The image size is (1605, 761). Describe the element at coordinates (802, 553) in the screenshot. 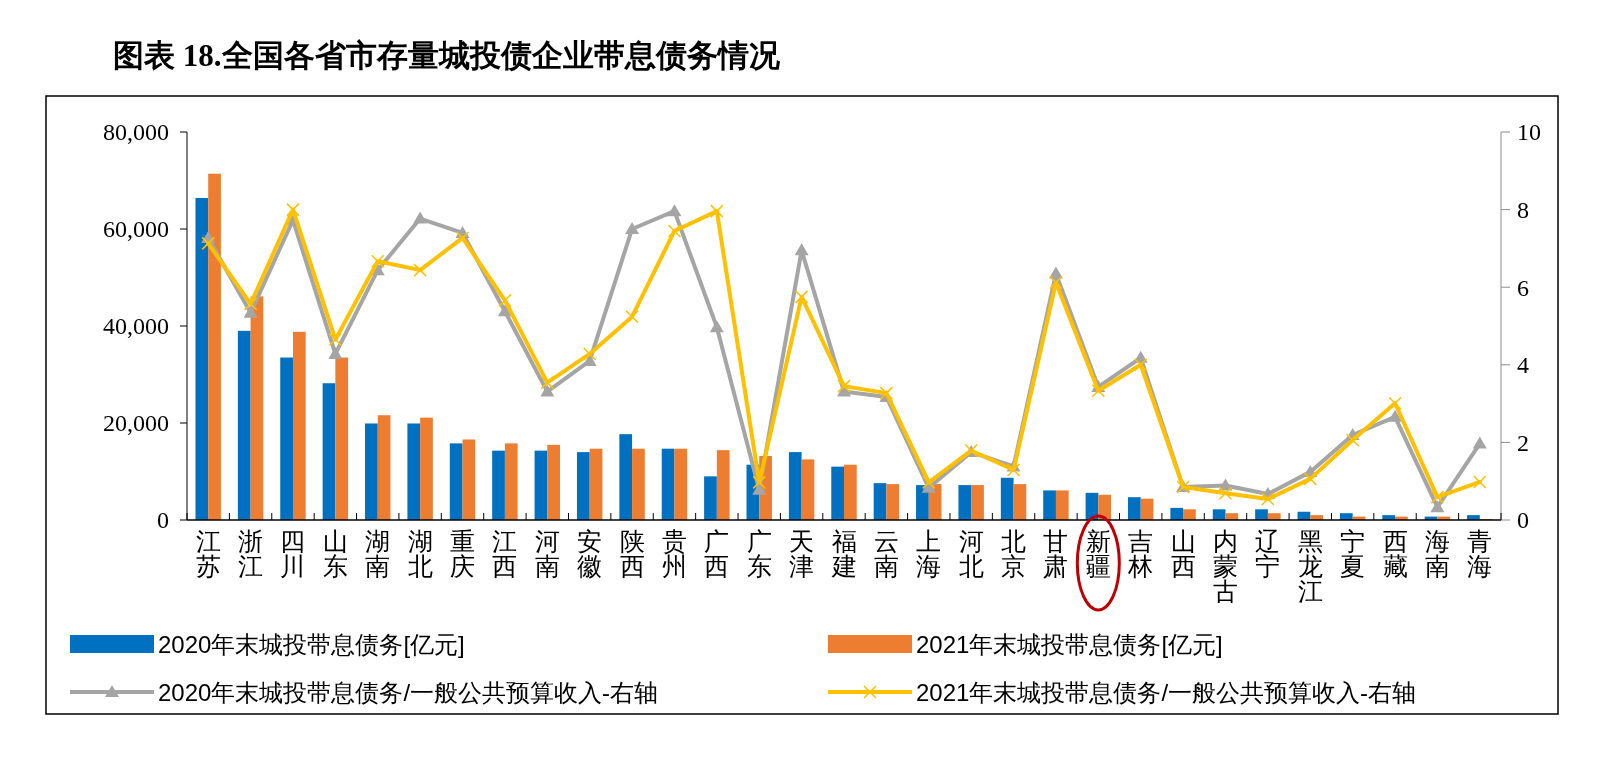

I see `x-tick-label: 天津` at that location.